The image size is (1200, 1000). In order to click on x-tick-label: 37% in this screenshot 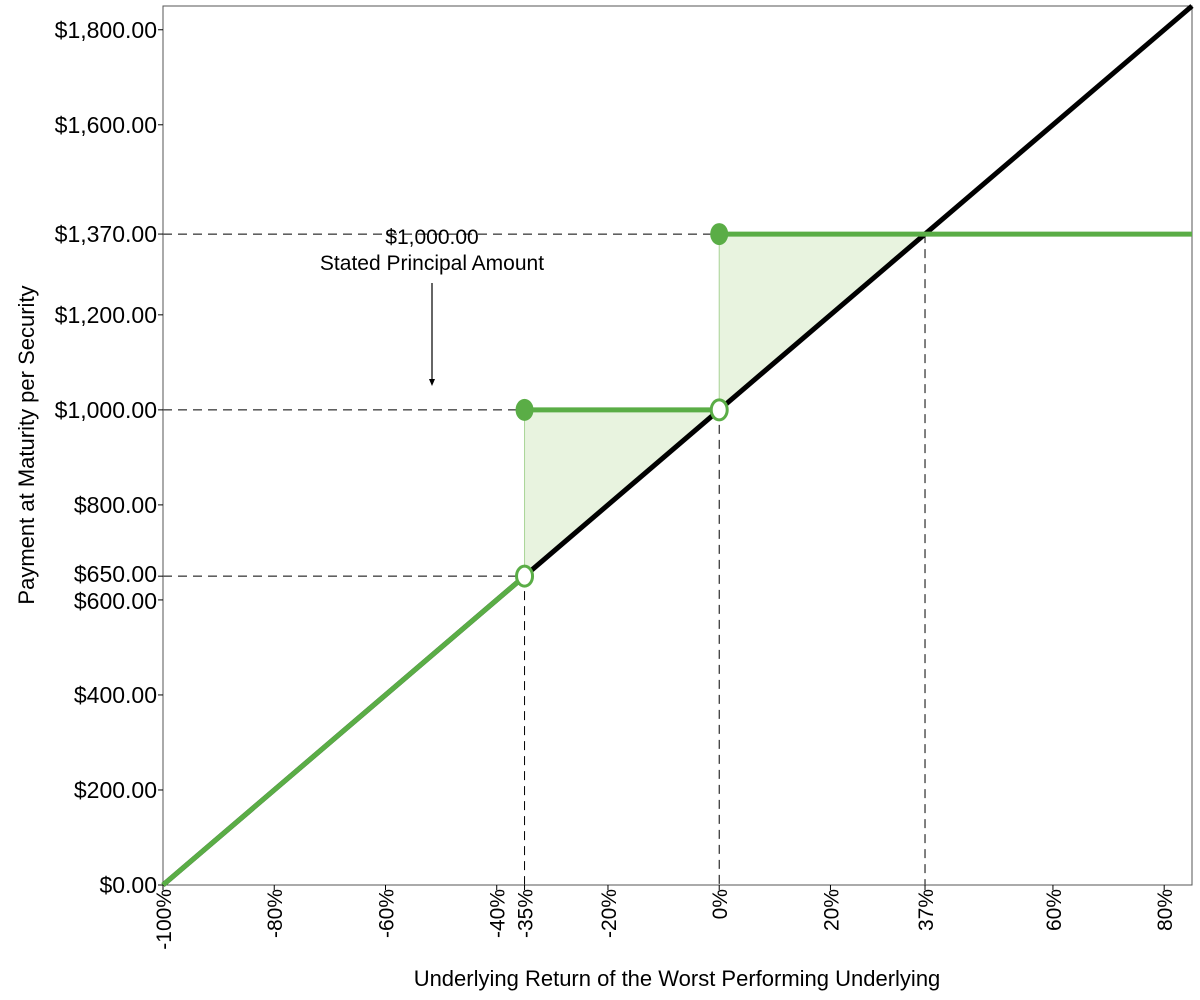, I will do `click(926, 910)`.